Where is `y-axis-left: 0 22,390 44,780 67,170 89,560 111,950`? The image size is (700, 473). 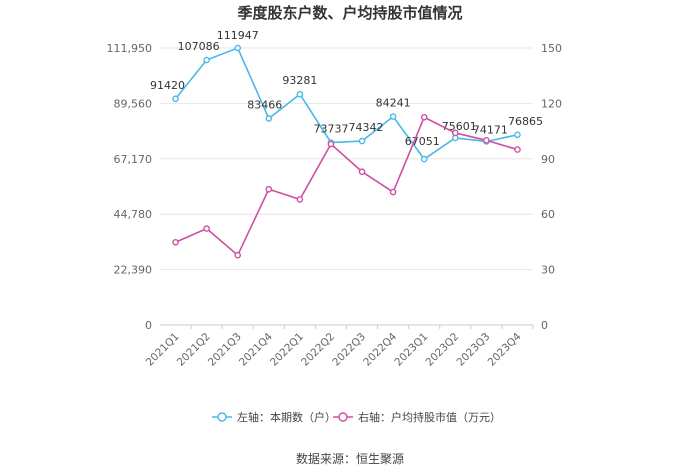 y-axis-left: 0 22,390 44,780 67,170 89,560 111,950 is located at coordinates (130, 187).